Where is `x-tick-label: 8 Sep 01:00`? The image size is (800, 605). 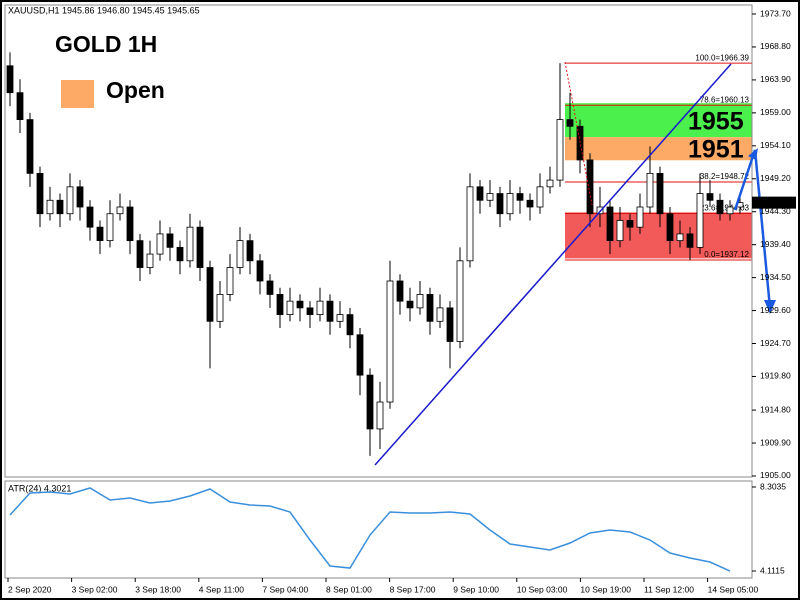
x-tick-label: 8 Sep 01:00 is located at coordinates (349, 589).